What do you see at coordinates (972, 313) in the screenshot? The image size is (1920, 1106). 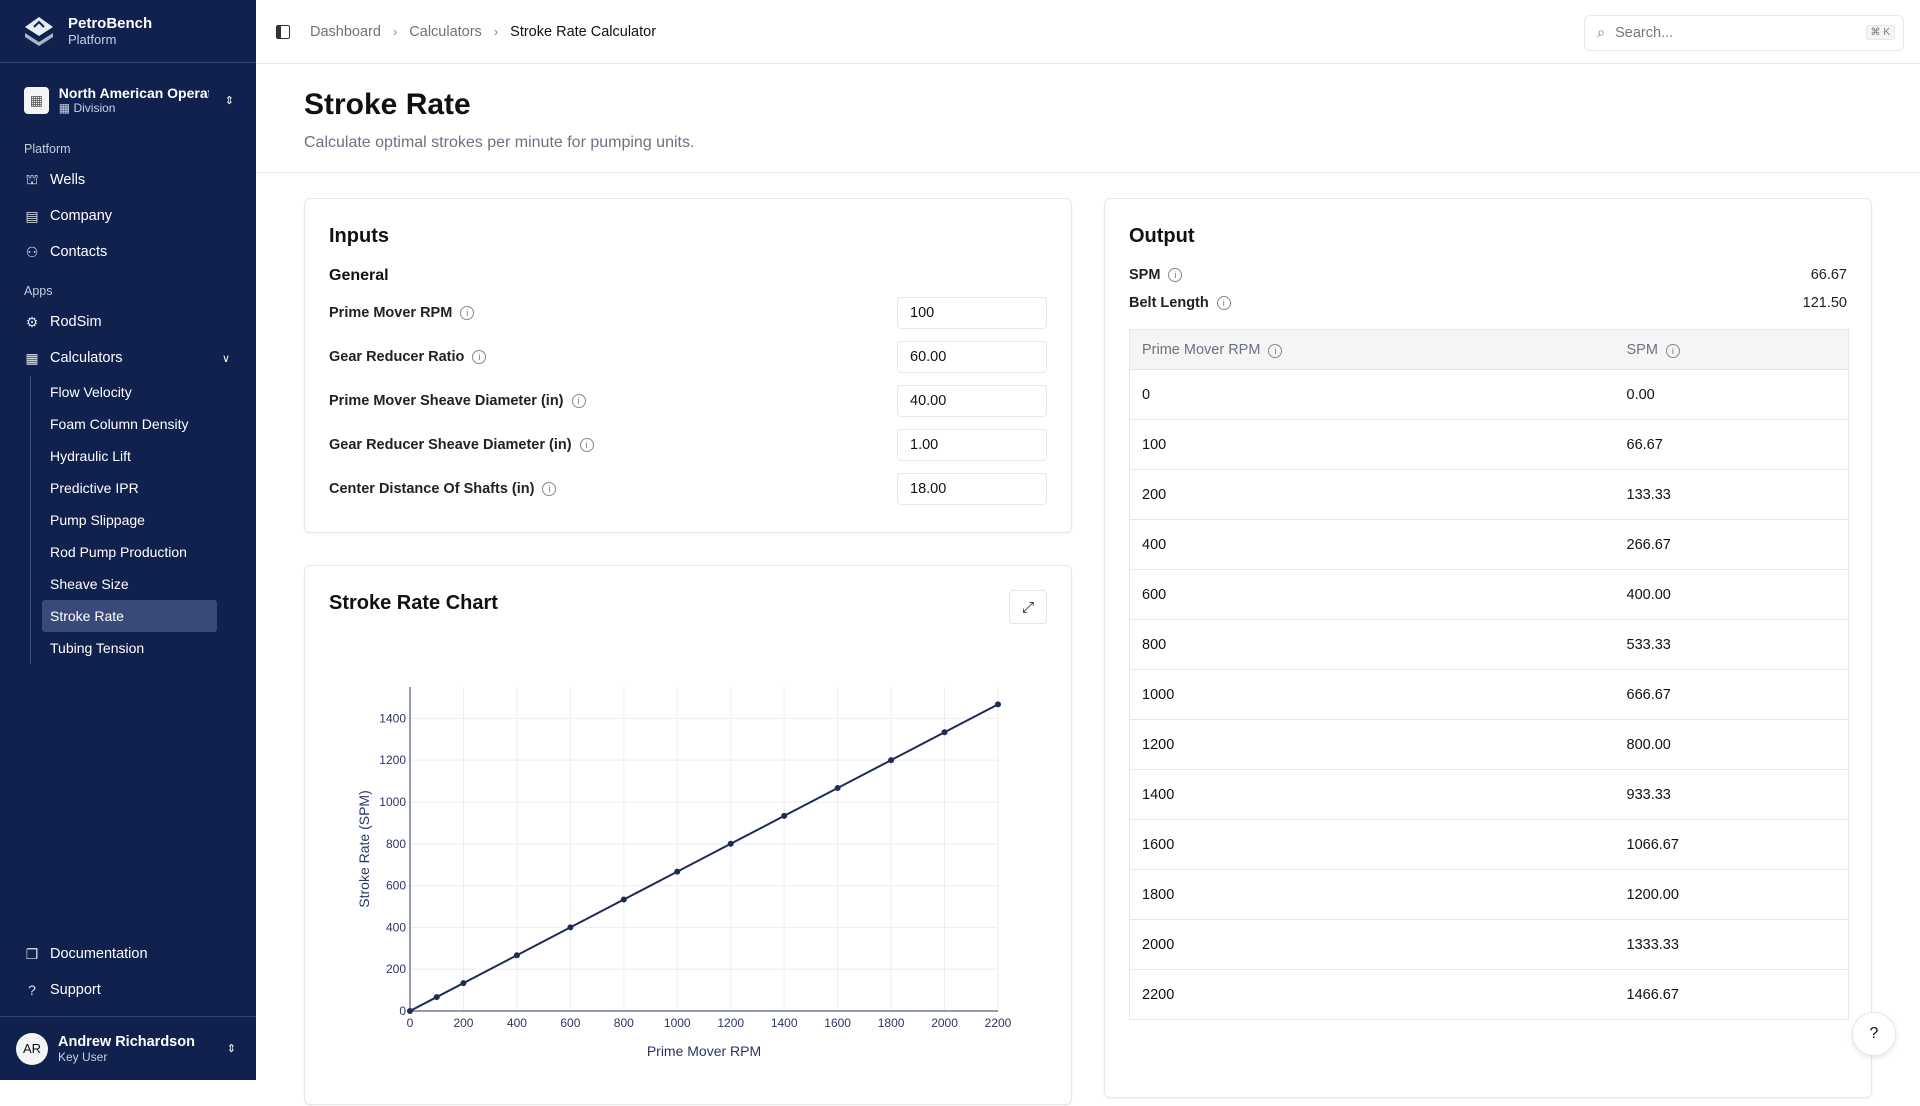 I see `prime-mover-rpm-input: 100` at bounding box center [972, 313].